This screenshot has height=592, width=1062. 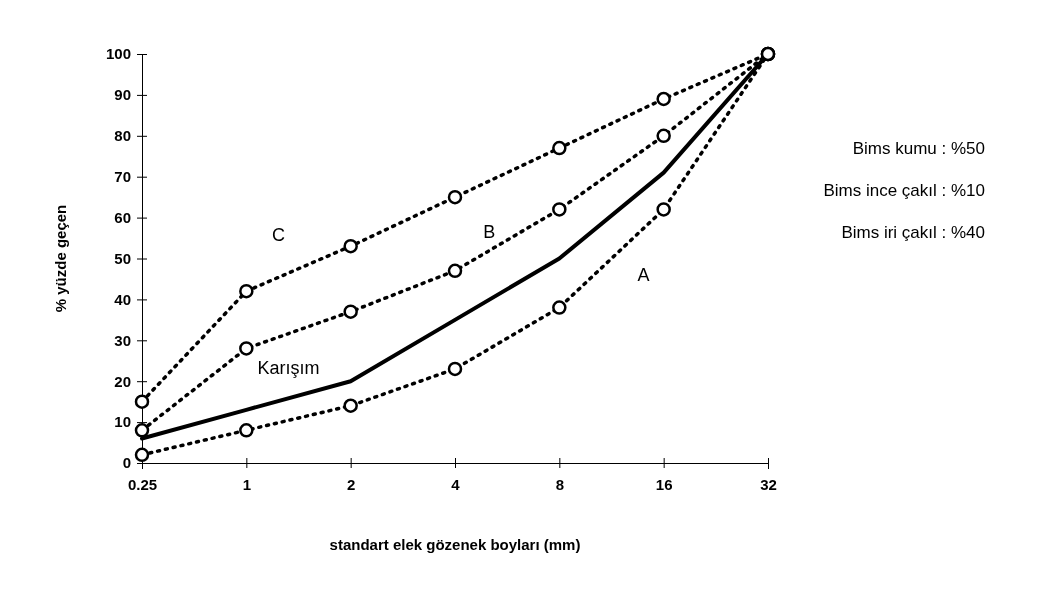 What do you see at coordinates (122, 258) in the screenshot?
I see `y-tick-label: 50` at bounding box center [122, 258].